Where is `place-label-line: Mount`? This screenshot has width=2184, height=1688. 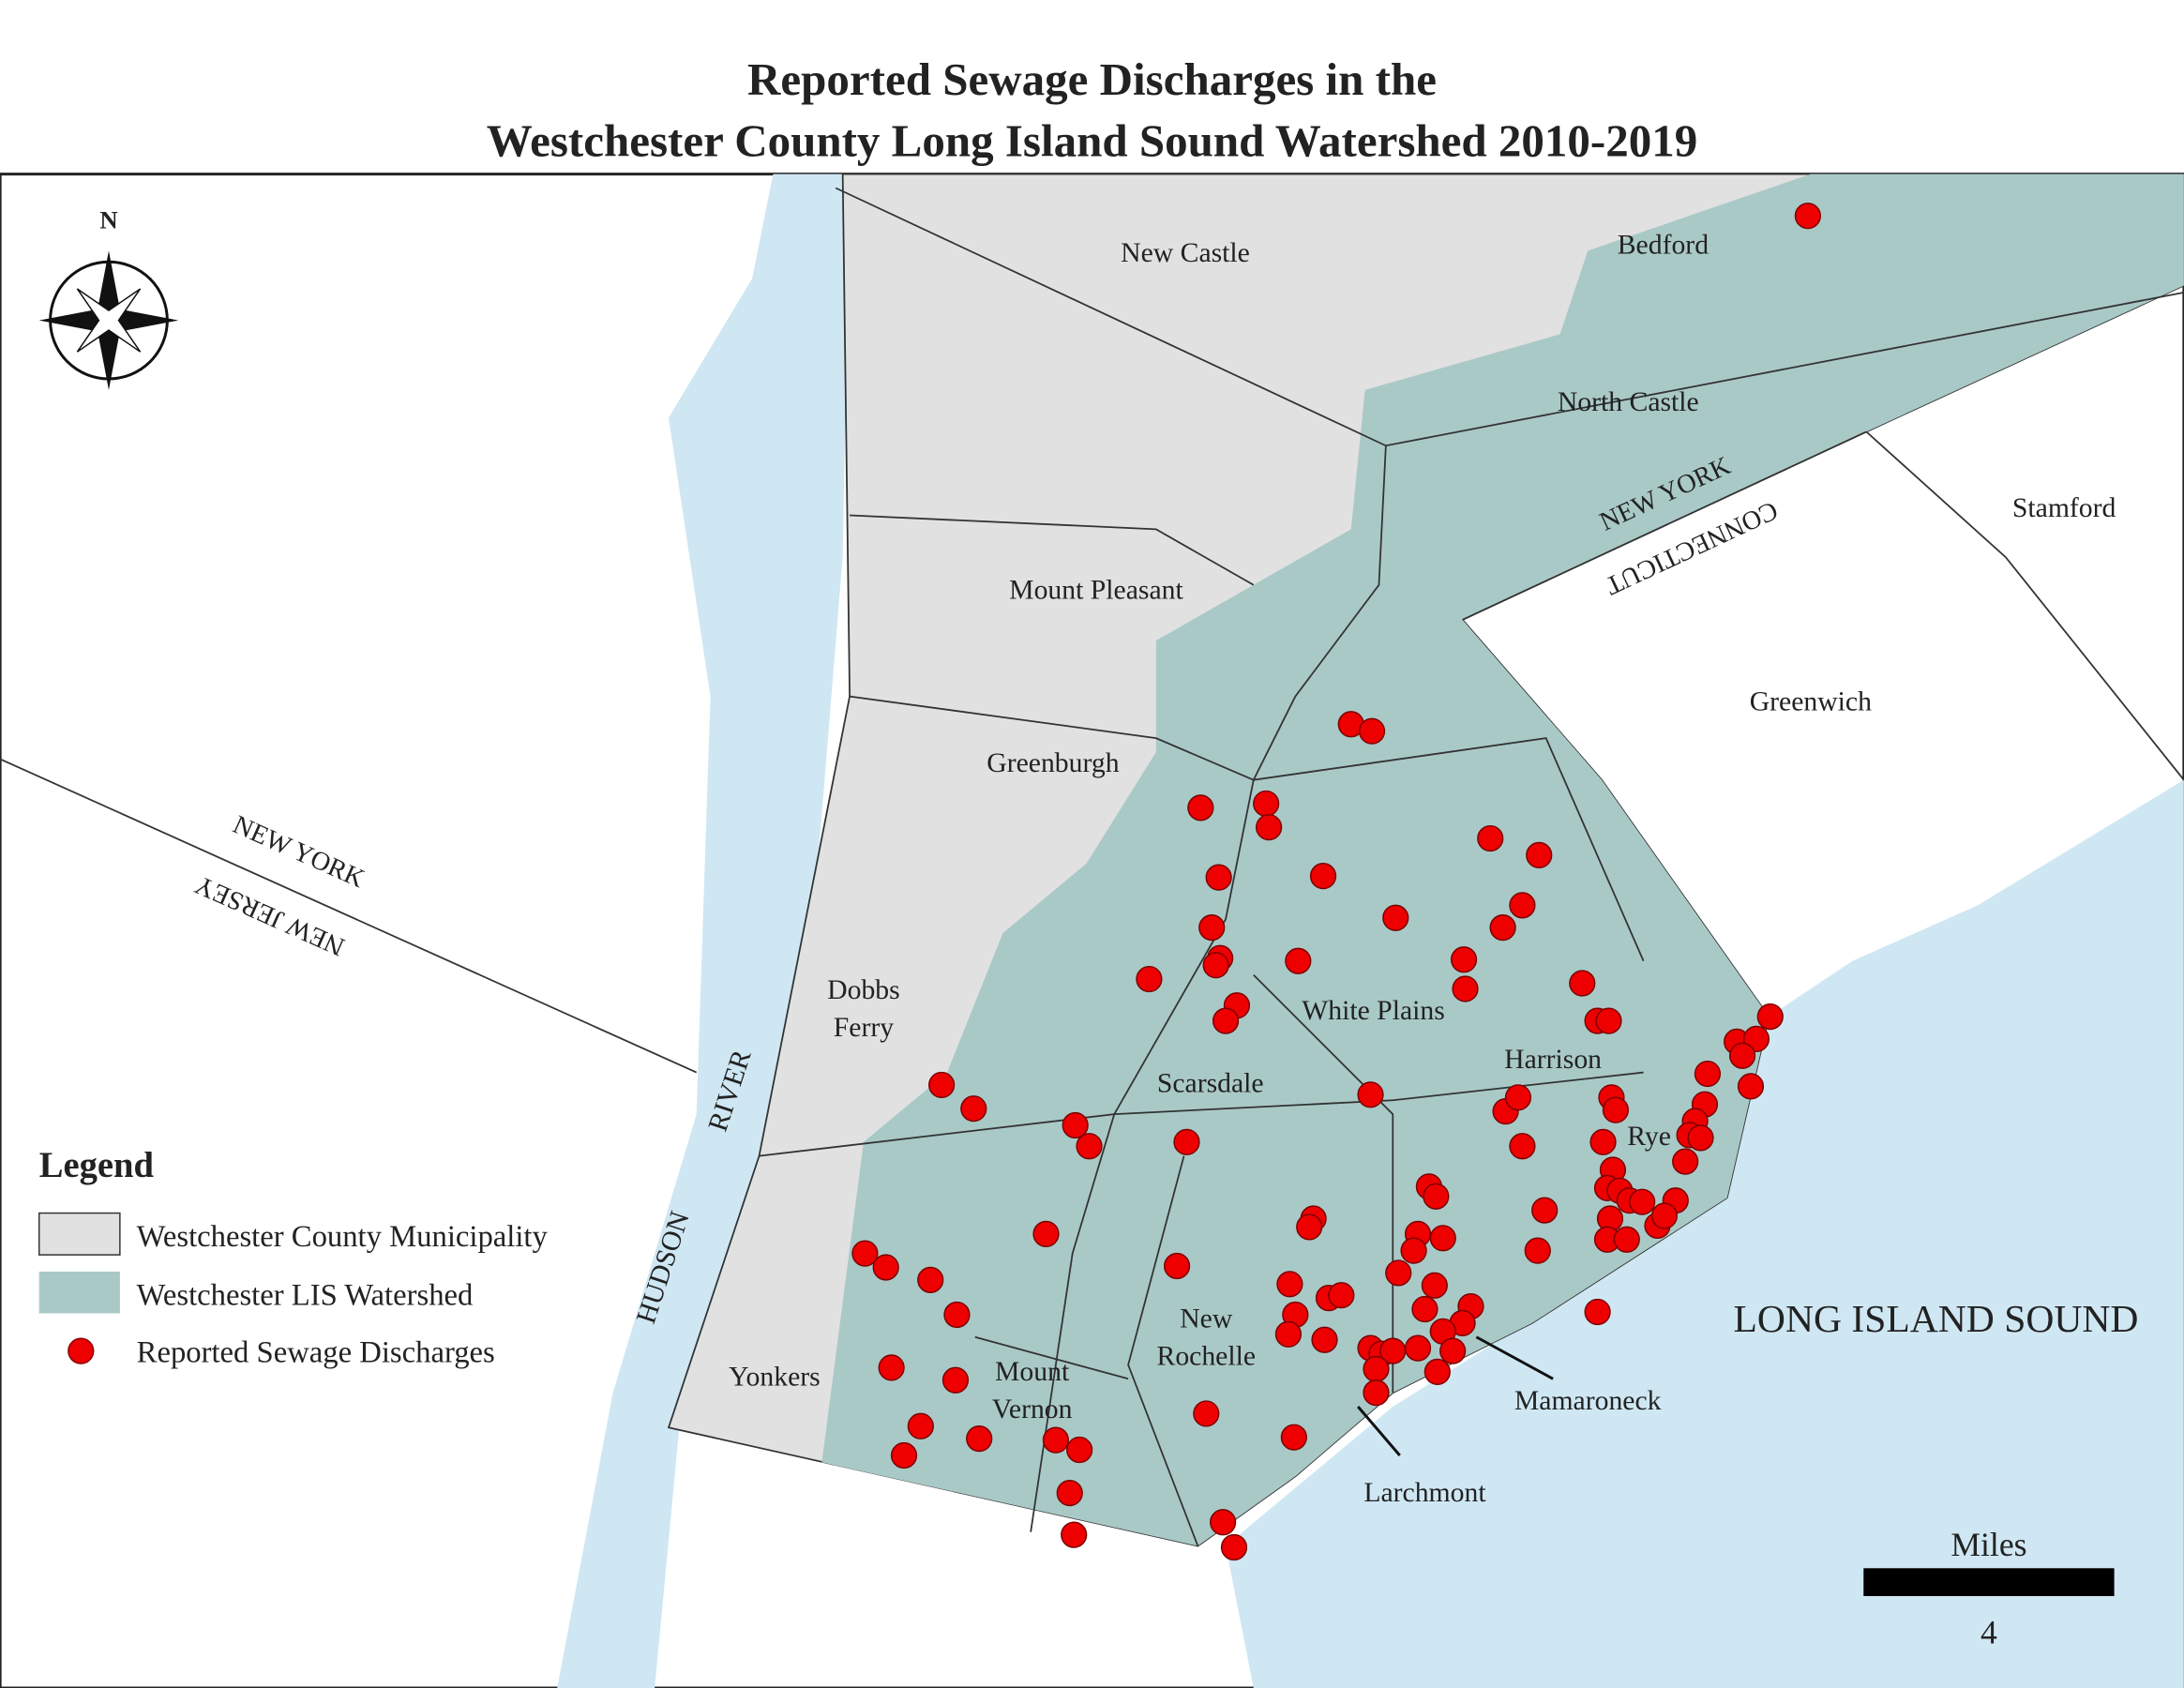
place-label-line: Mount is located at coordinates (1032, 1372).